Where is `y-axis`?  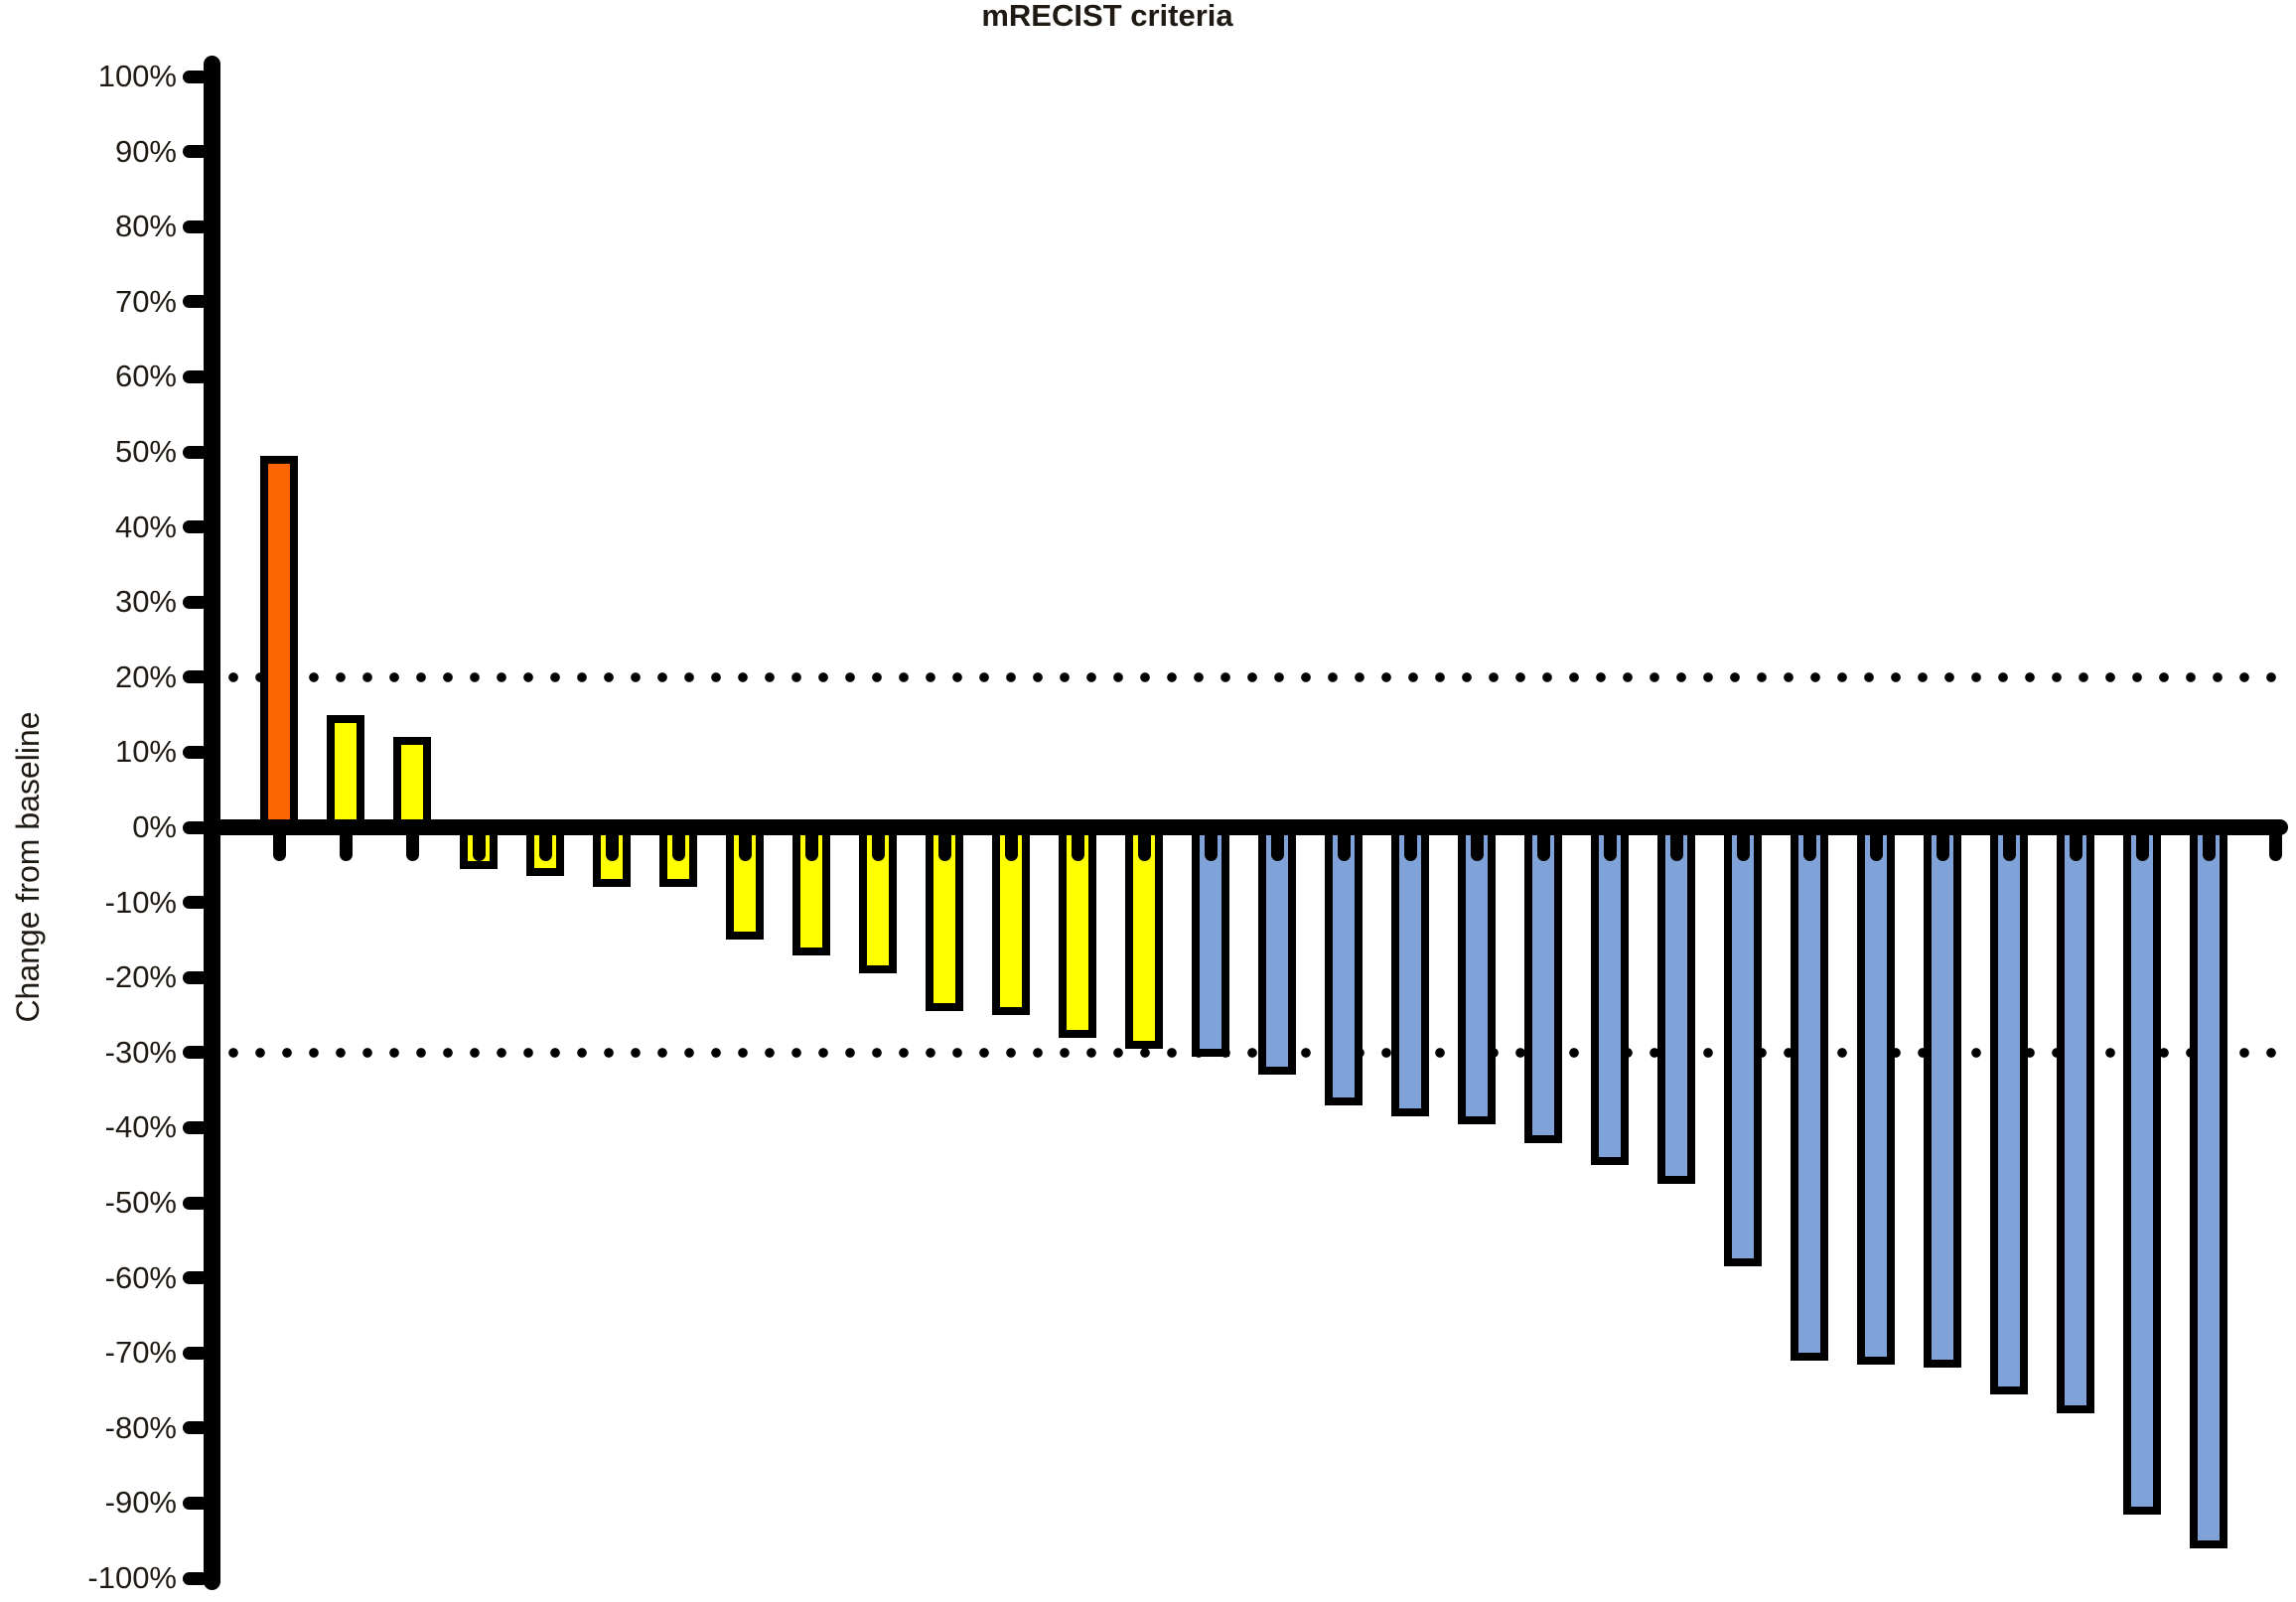 y-axis is located at coordinates (212, 823).